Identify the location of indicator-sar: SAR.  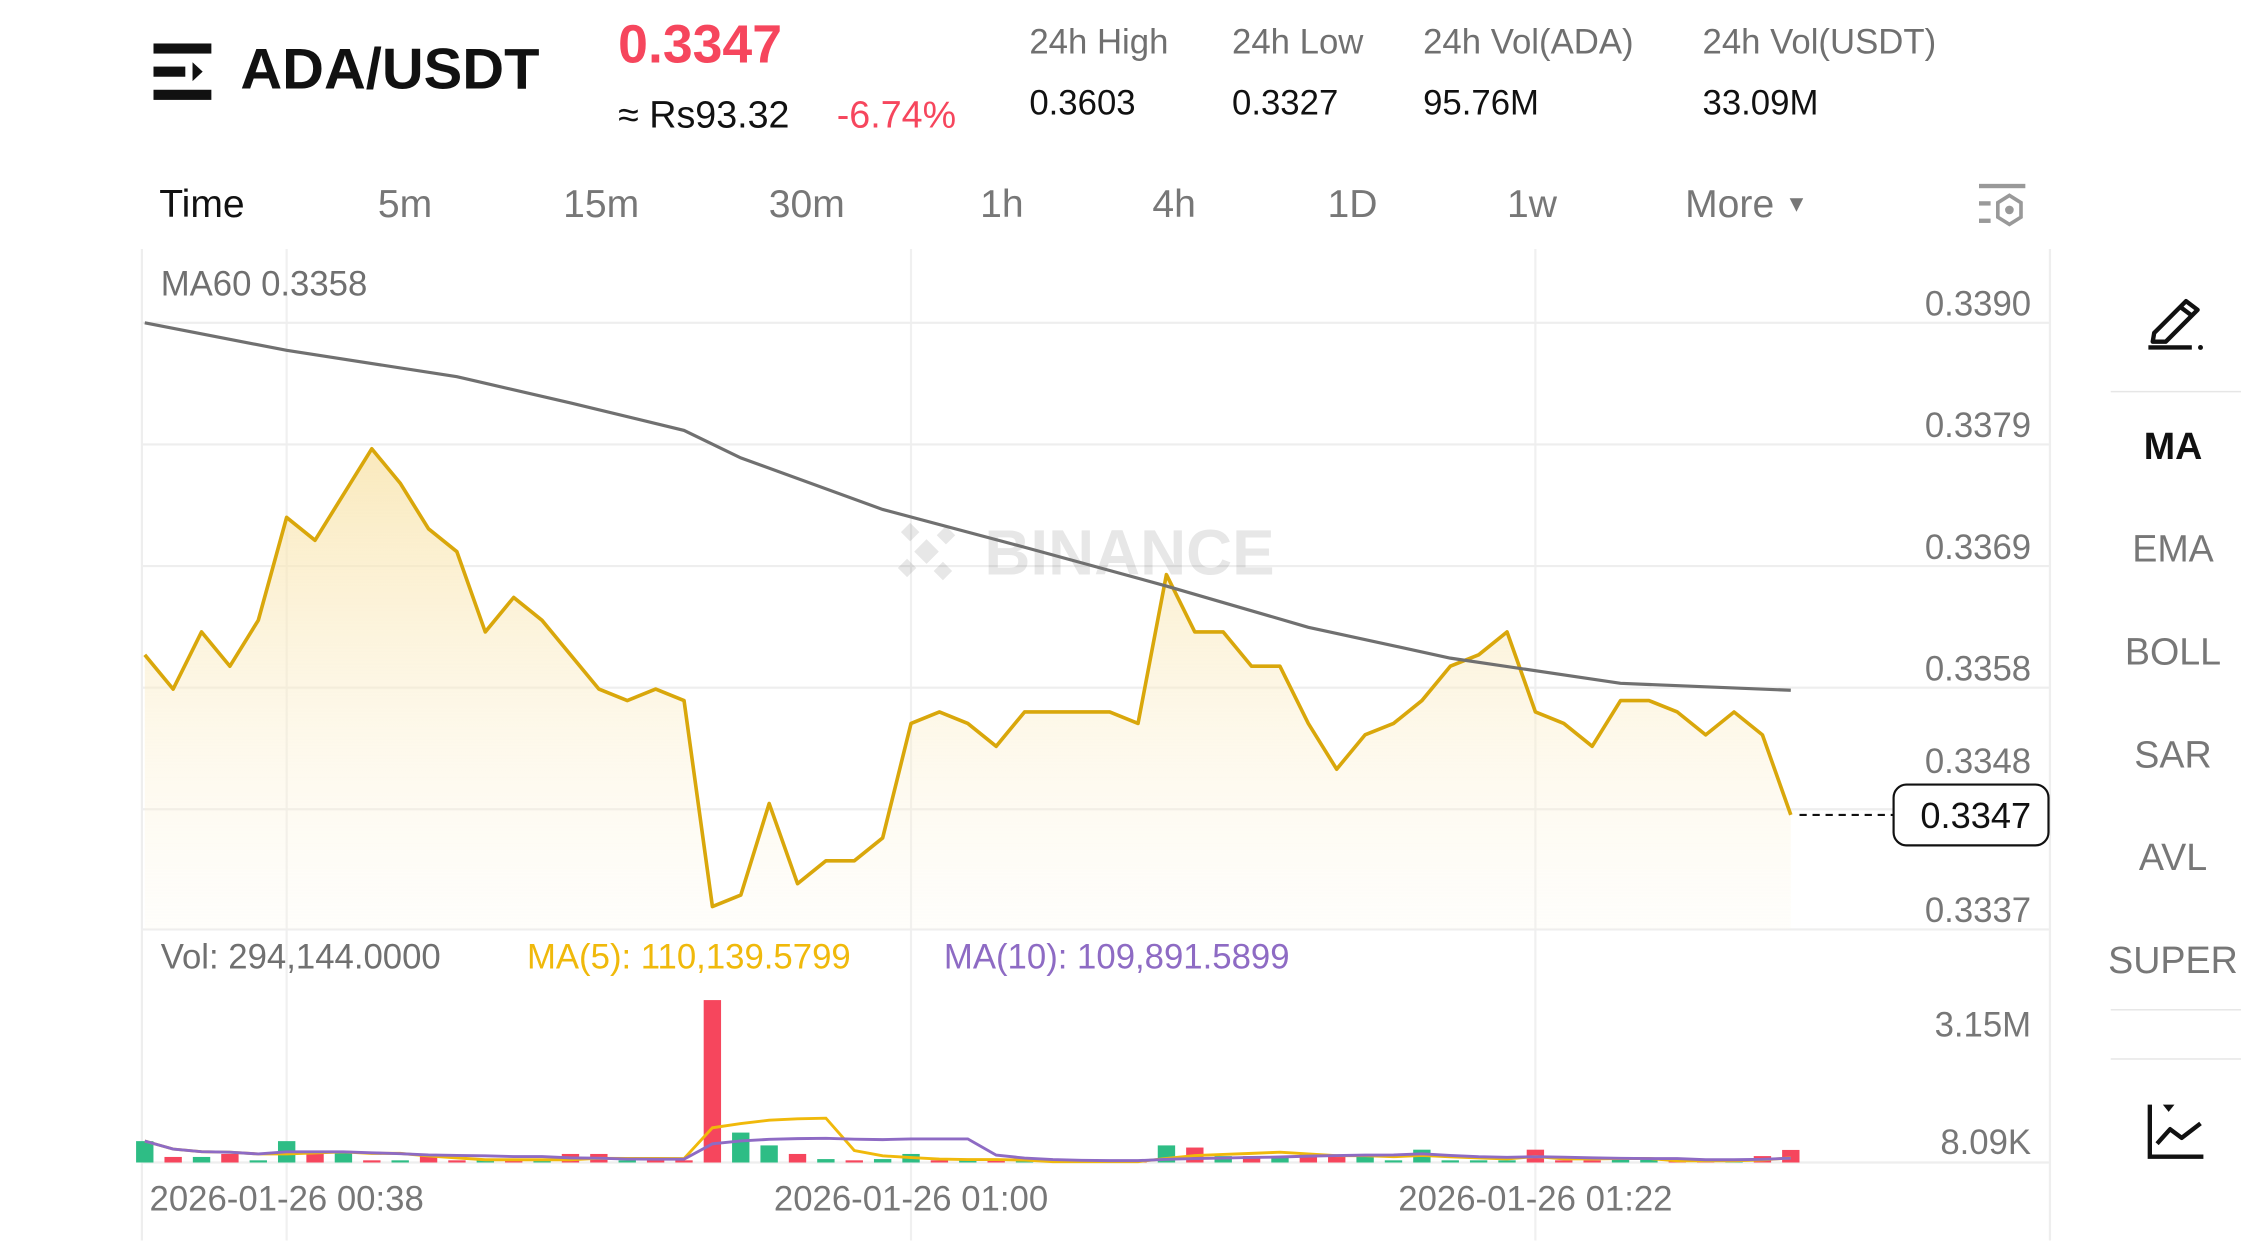
(2173, 754).